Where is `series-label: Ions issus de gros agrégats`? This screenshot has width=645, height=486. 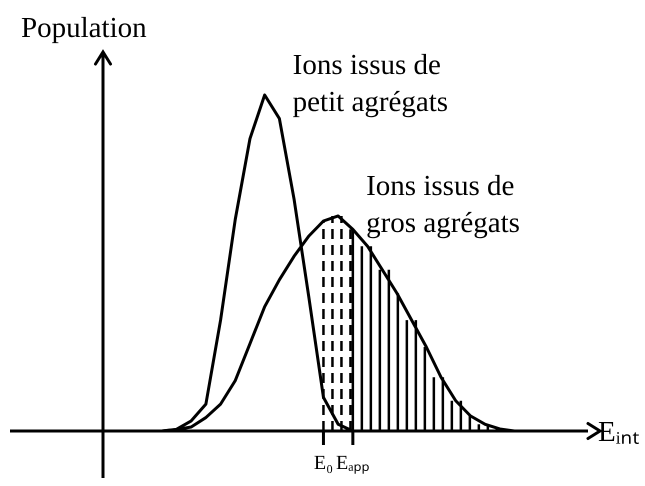
series-label: Ions issus de gros agrégats is located at coordinates (443, 204).